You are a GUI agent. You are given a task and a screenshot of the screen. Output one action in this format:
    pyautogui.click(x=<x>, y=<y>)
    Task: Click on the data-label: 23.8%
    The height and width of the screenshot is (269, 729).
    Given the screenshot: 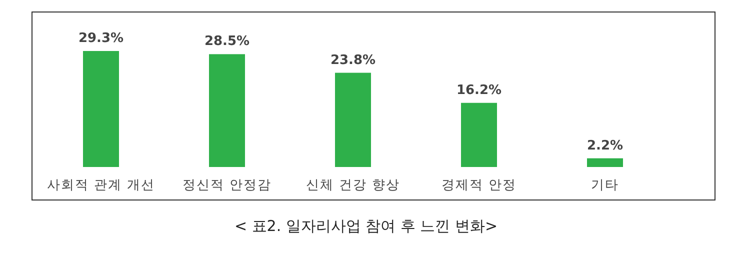 What is the action you would take?
    pyautogui.click(x=353, y=60)
    